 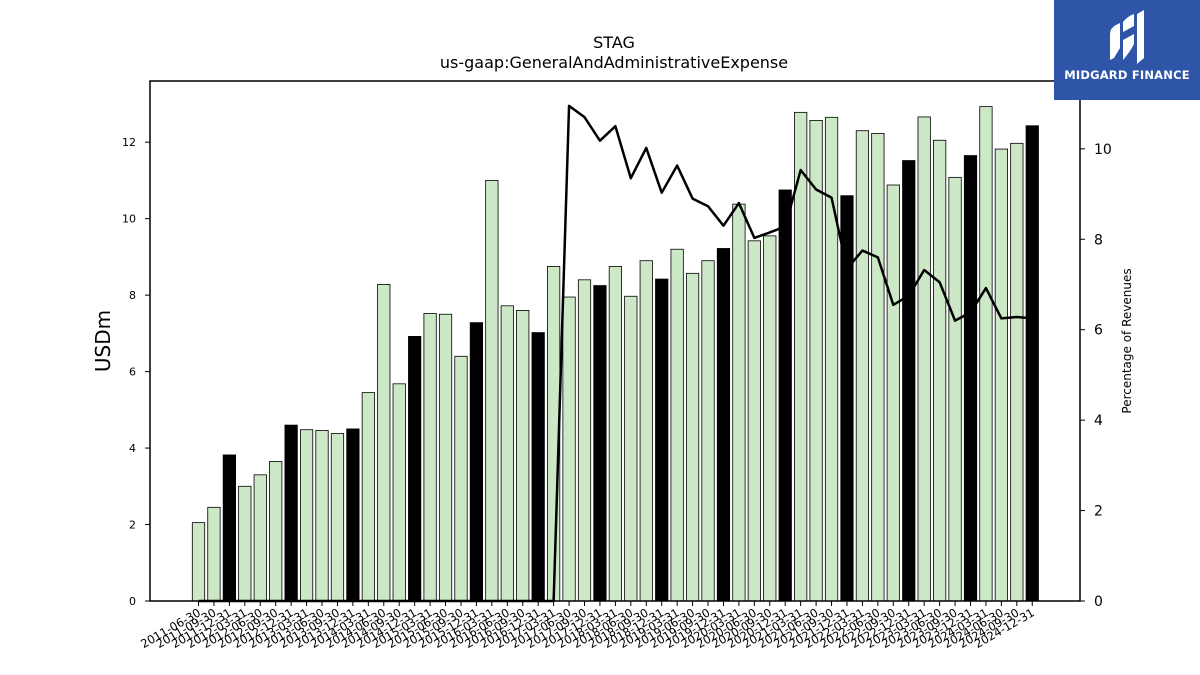 What do you see at coordinates (1098, 331) in the screenshot?
I see `y2-tick-label: 6` at bounding box center [1098, 331].